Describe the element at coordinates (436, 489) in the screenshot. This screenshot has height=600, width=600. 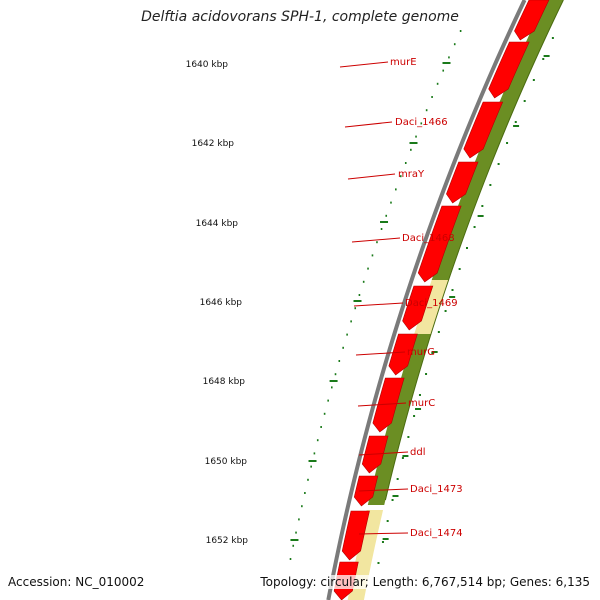
I see `gene-label-daci-1473: Daci_1473` at that location.